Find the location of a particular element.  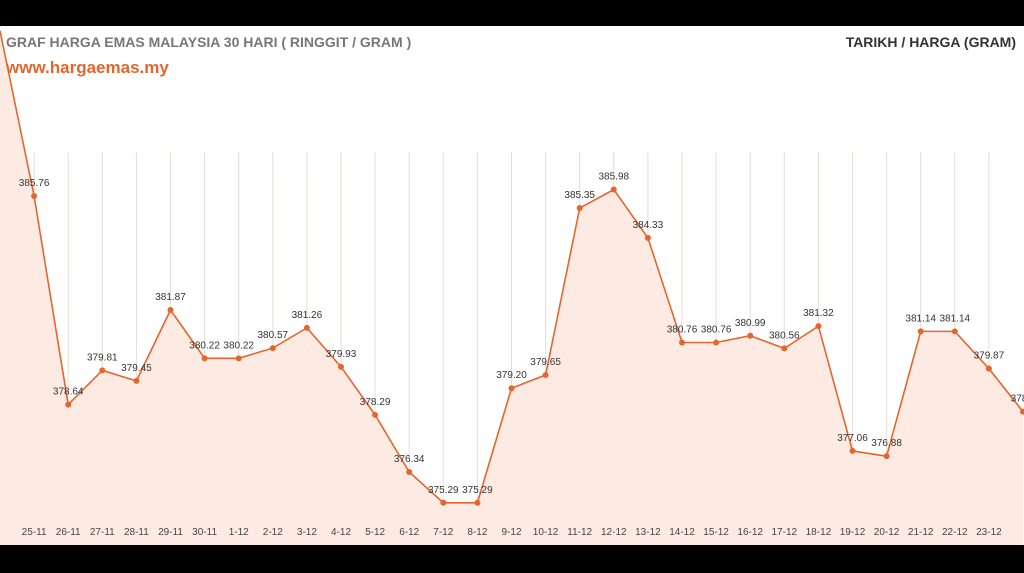

x-tick-label: 7-12 is located at coordinates (443, 532).